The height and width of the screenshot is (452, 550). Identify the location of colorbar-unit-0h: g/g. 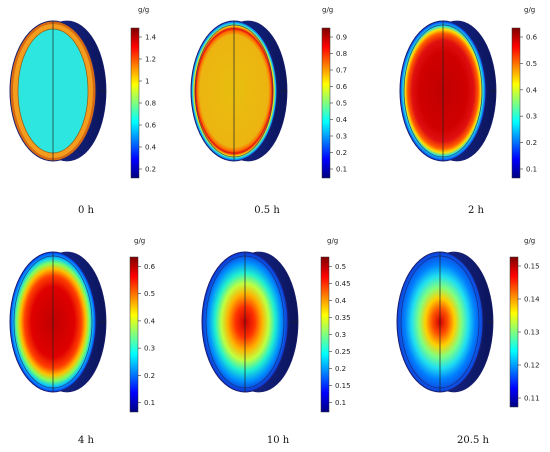
(143, 10).